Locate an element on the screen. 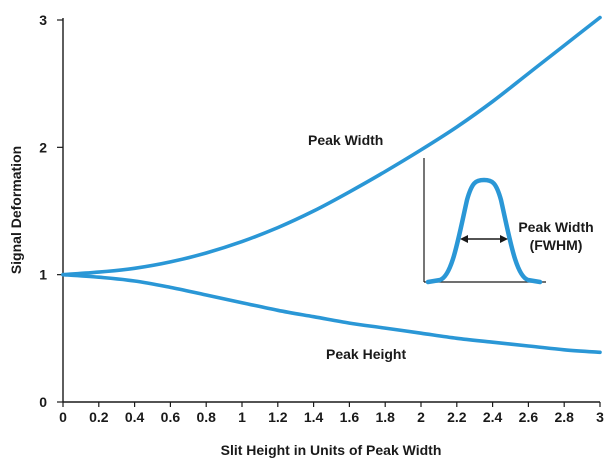 This screenshot has width=604, height=463. x-tick-label: 1.4 is located at coordinates (314, 417).